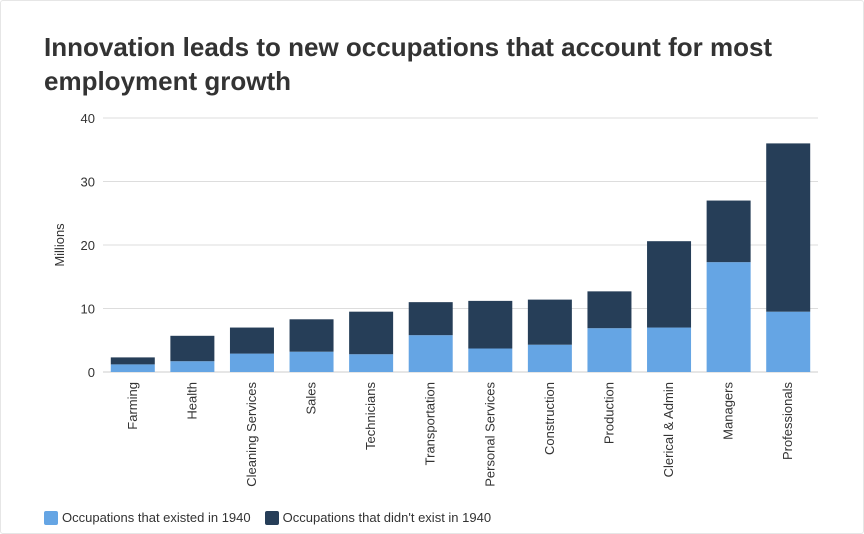 This screenshot has width=864, height=534. I want to click on y-tick-label: 30, so click(88, 182).